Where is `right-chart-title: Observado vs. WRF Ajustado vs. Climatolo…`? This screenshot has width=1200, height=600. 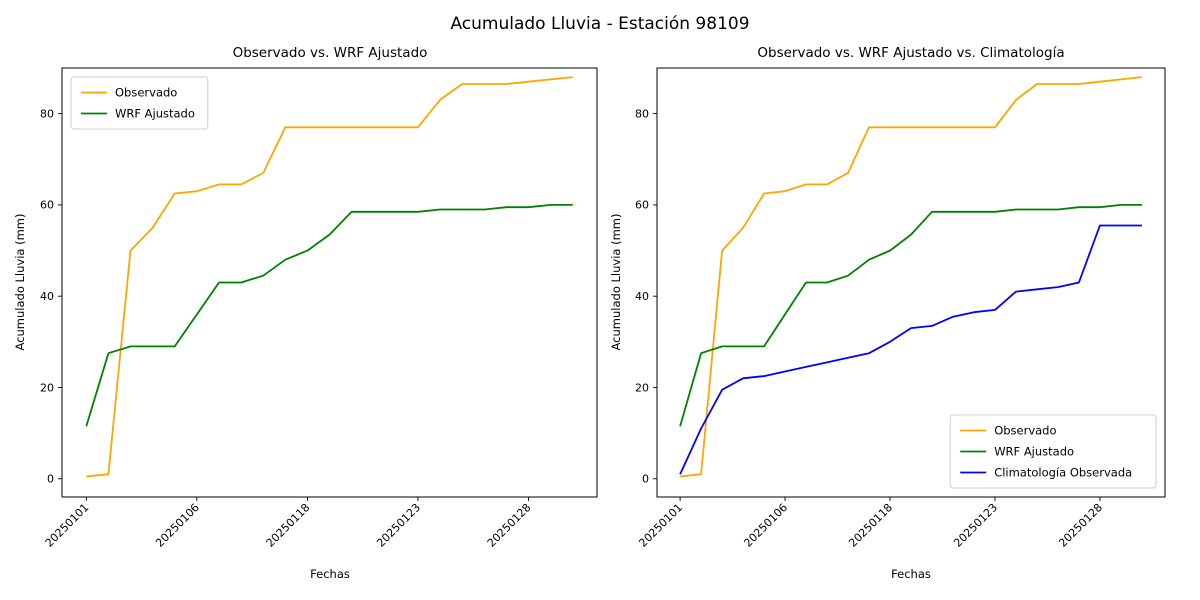
right-chart-title: Observado vs. WRF Ajustado vs. Climatolo… is located at coordinates (910, 53).